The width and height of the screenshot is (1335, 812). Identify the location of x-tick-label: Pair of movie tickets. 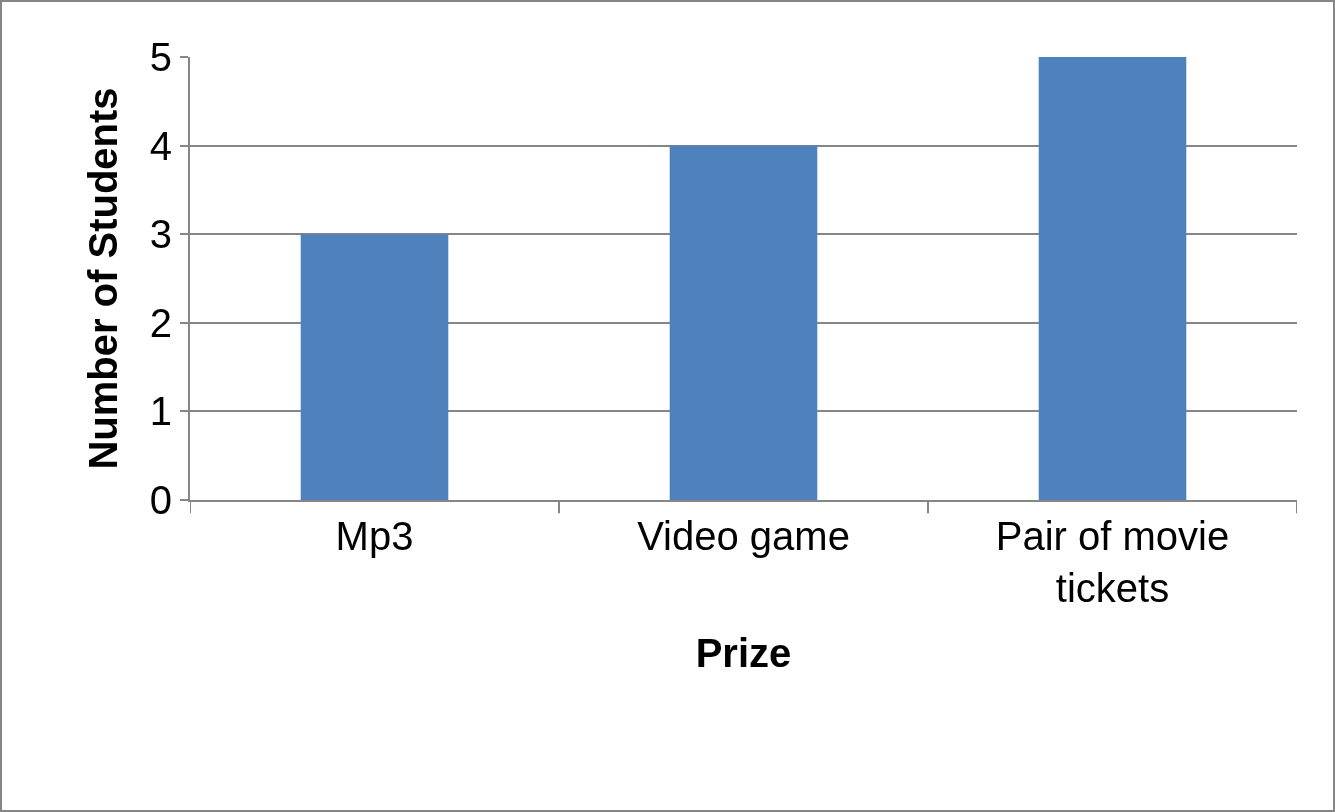
(1112, 562).